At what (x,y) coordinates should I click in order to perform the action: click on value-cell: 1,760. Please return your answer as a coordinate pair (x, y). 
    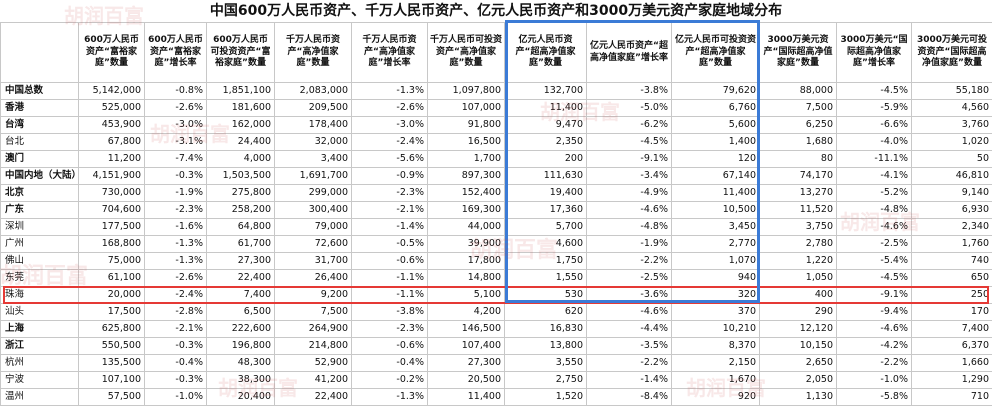
    Looking at the image, I should click on (952, 244).